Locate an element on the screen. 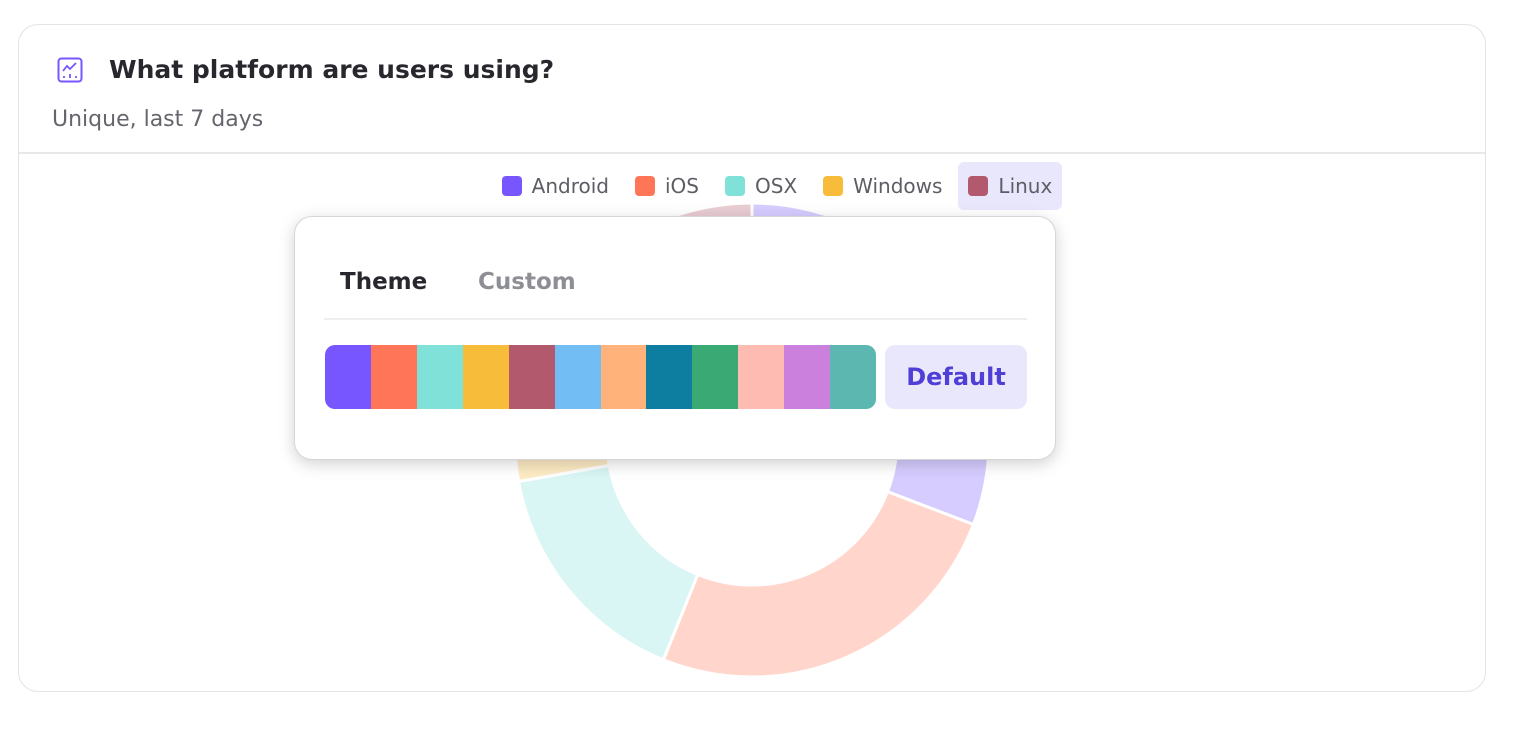  legend-label: Linux is located at coordinates (1025, 186).